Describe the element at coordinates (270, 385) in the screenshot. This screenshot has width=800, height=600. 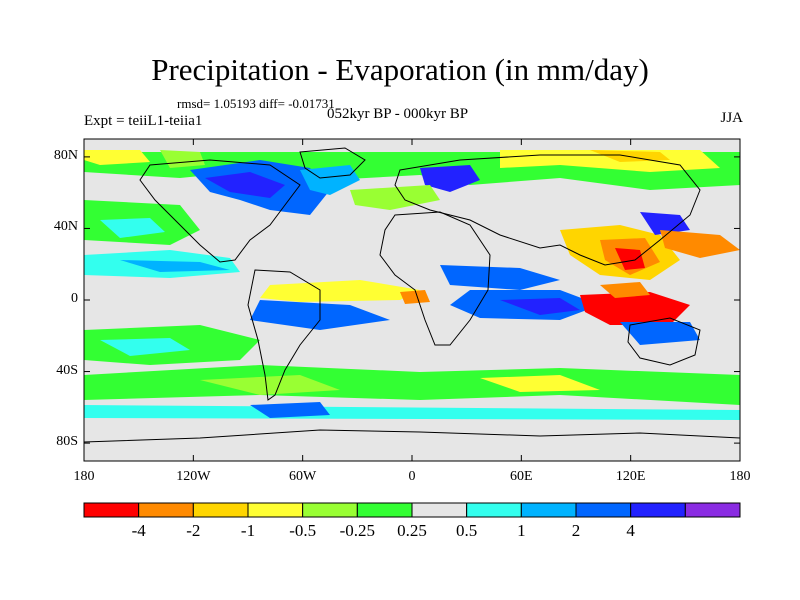
I see `southern-ocean-lightgreen` at that location.